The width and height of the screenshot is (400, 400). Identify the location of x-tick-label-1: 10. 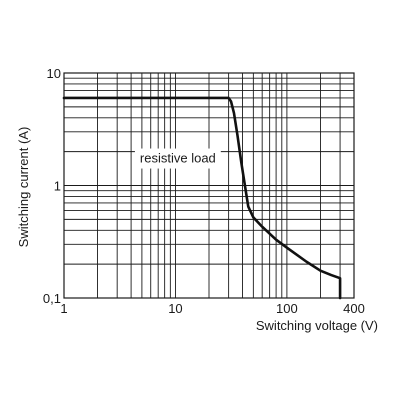
(175, 308).